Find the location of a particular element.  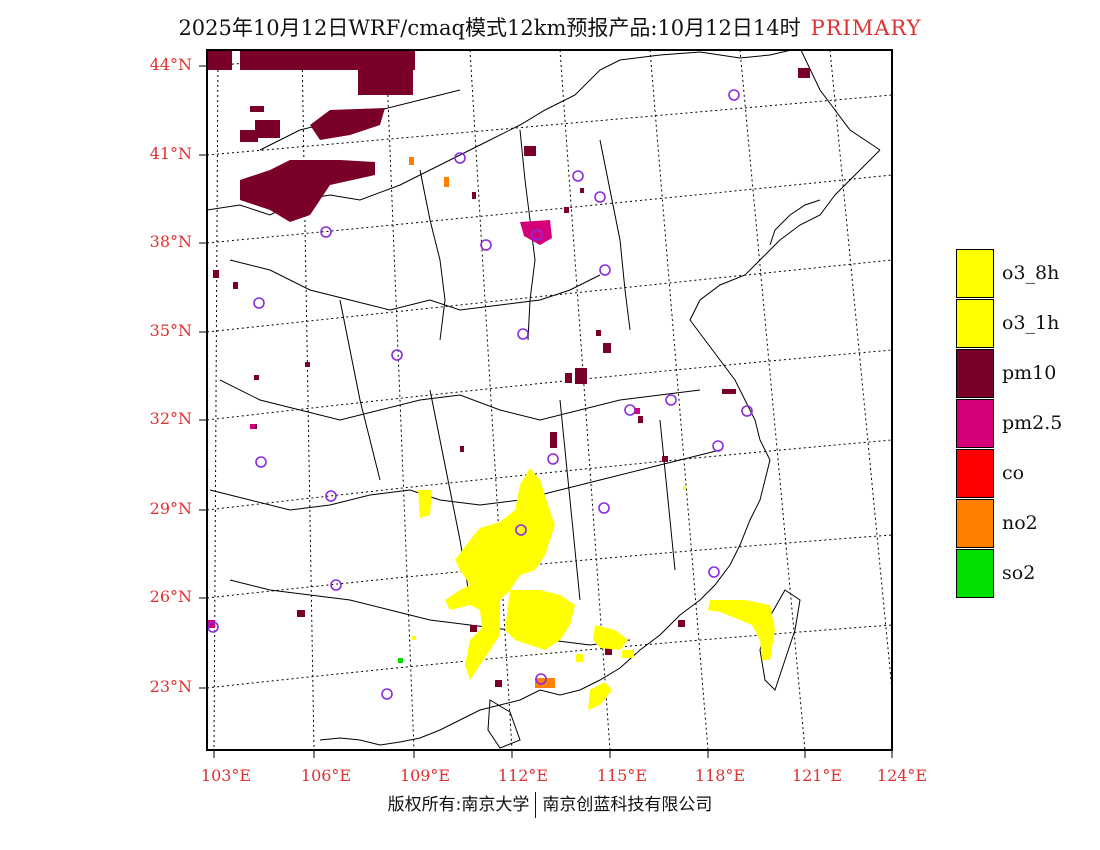

lat-label-44n: 44°N is located at coordinates (170, 64).